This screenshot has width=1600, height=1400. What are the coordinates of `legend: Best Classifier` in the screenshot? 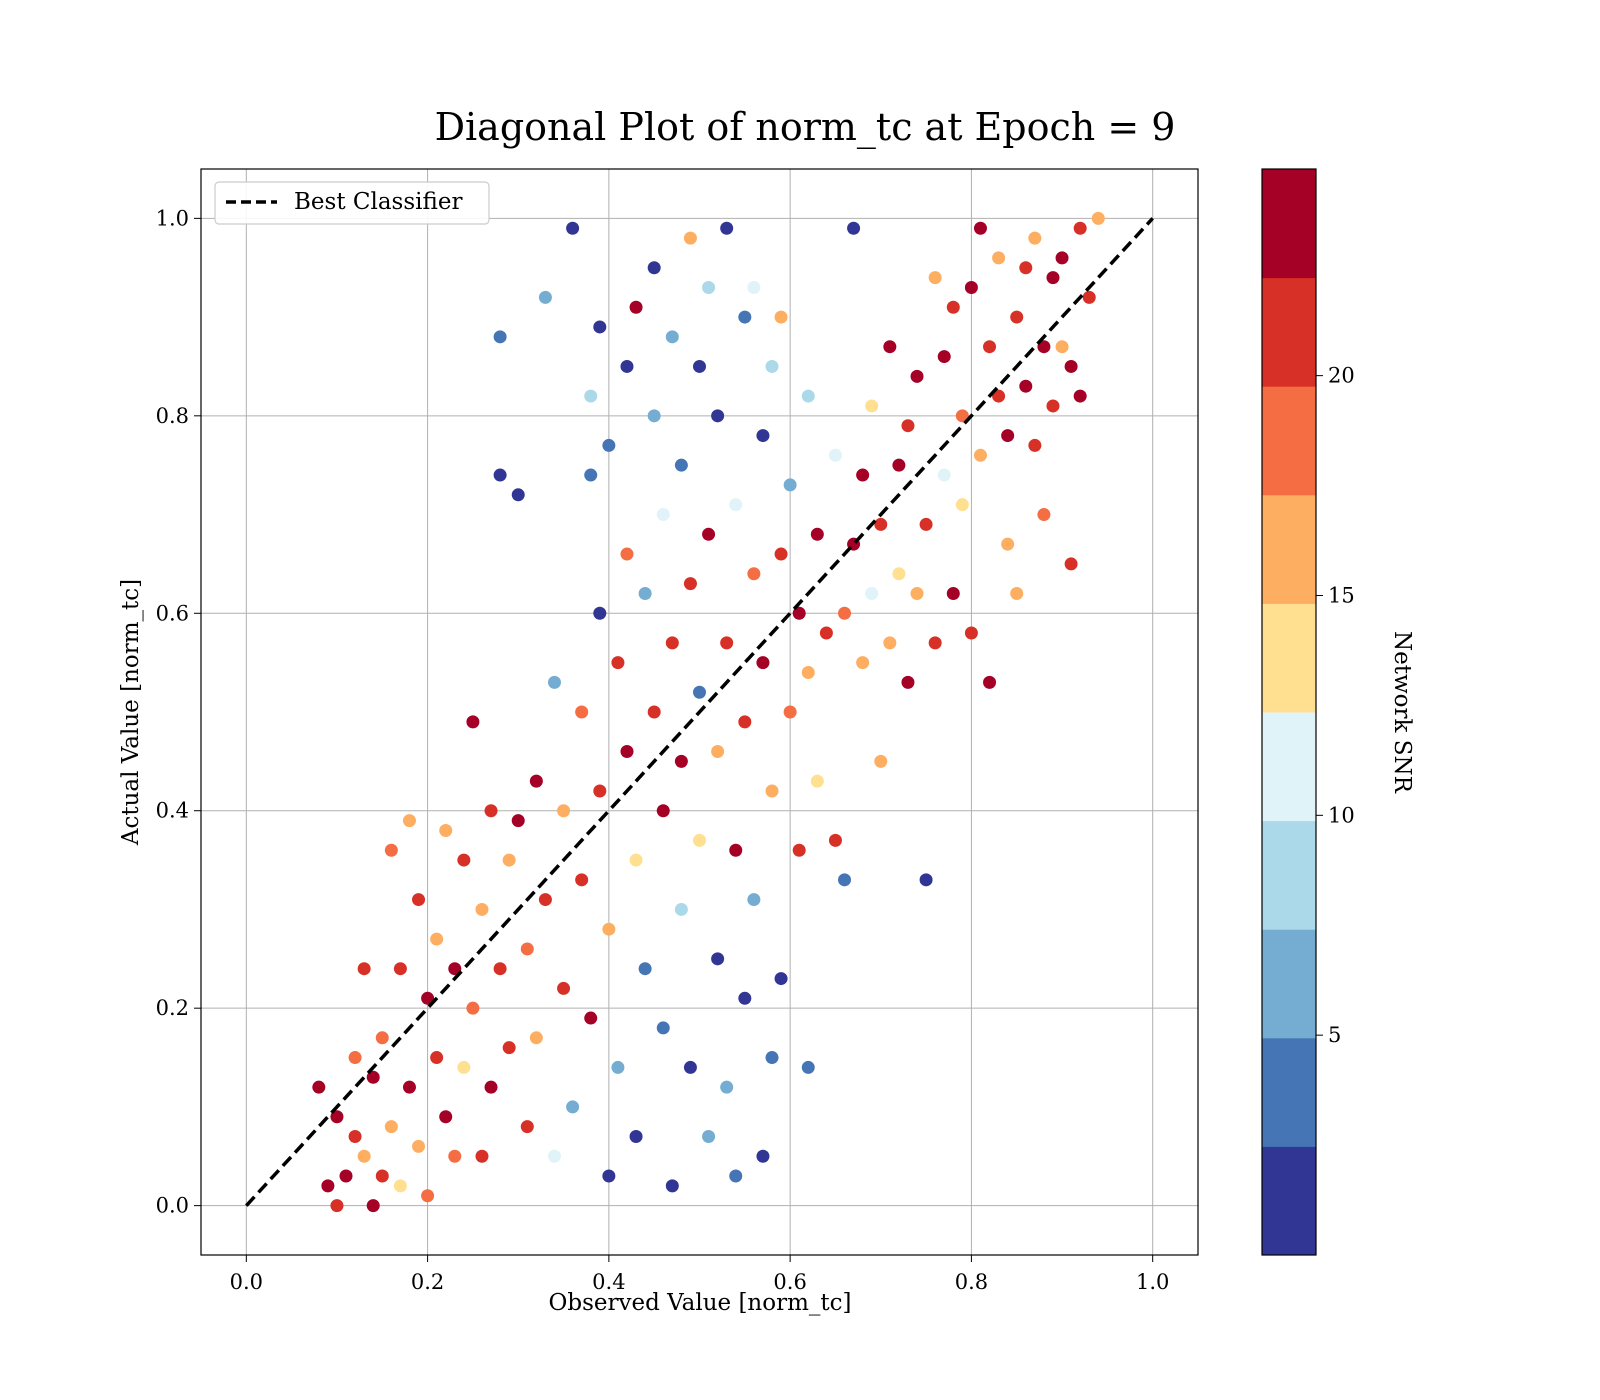 It's located at (352, 203).